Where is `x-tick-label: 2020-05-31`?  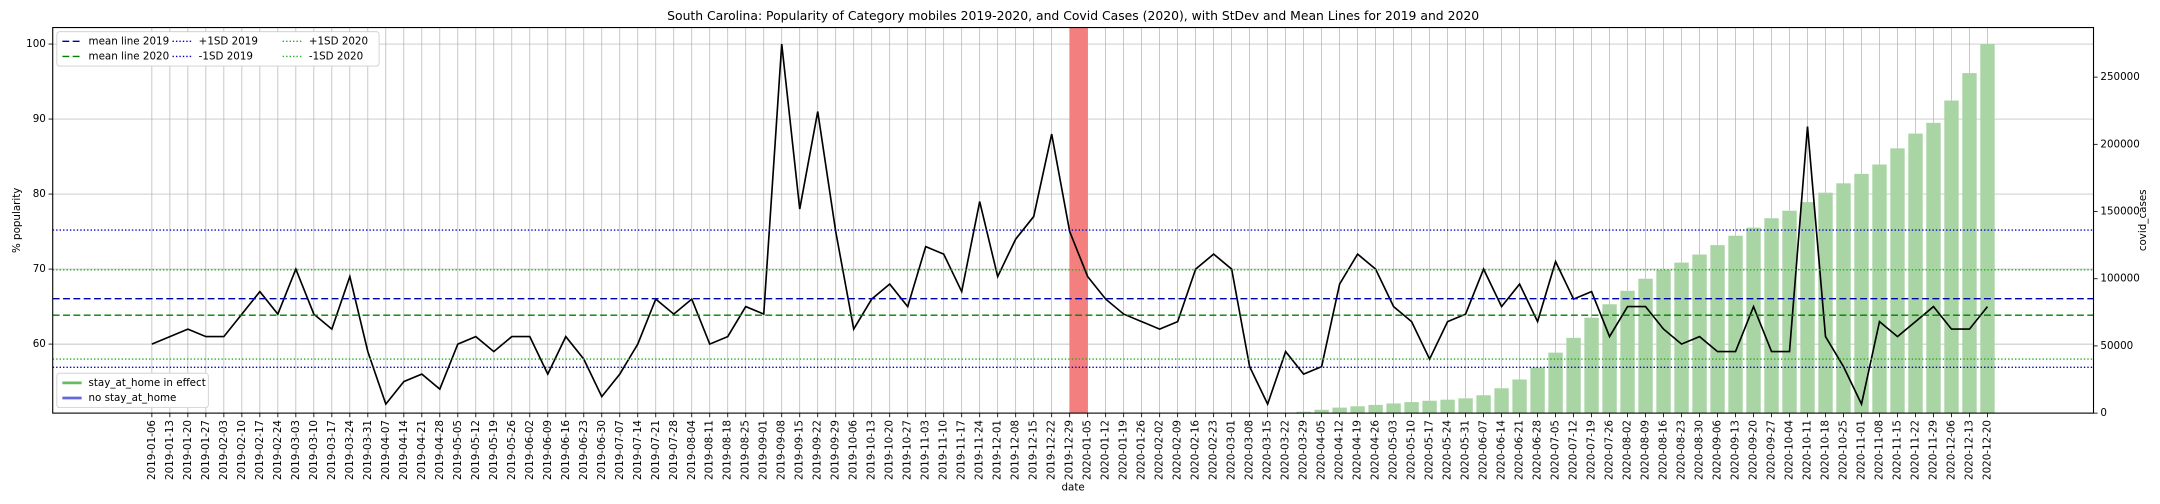
x-tick-label: 2020-05-31 is located at coordinates (1466, 450).